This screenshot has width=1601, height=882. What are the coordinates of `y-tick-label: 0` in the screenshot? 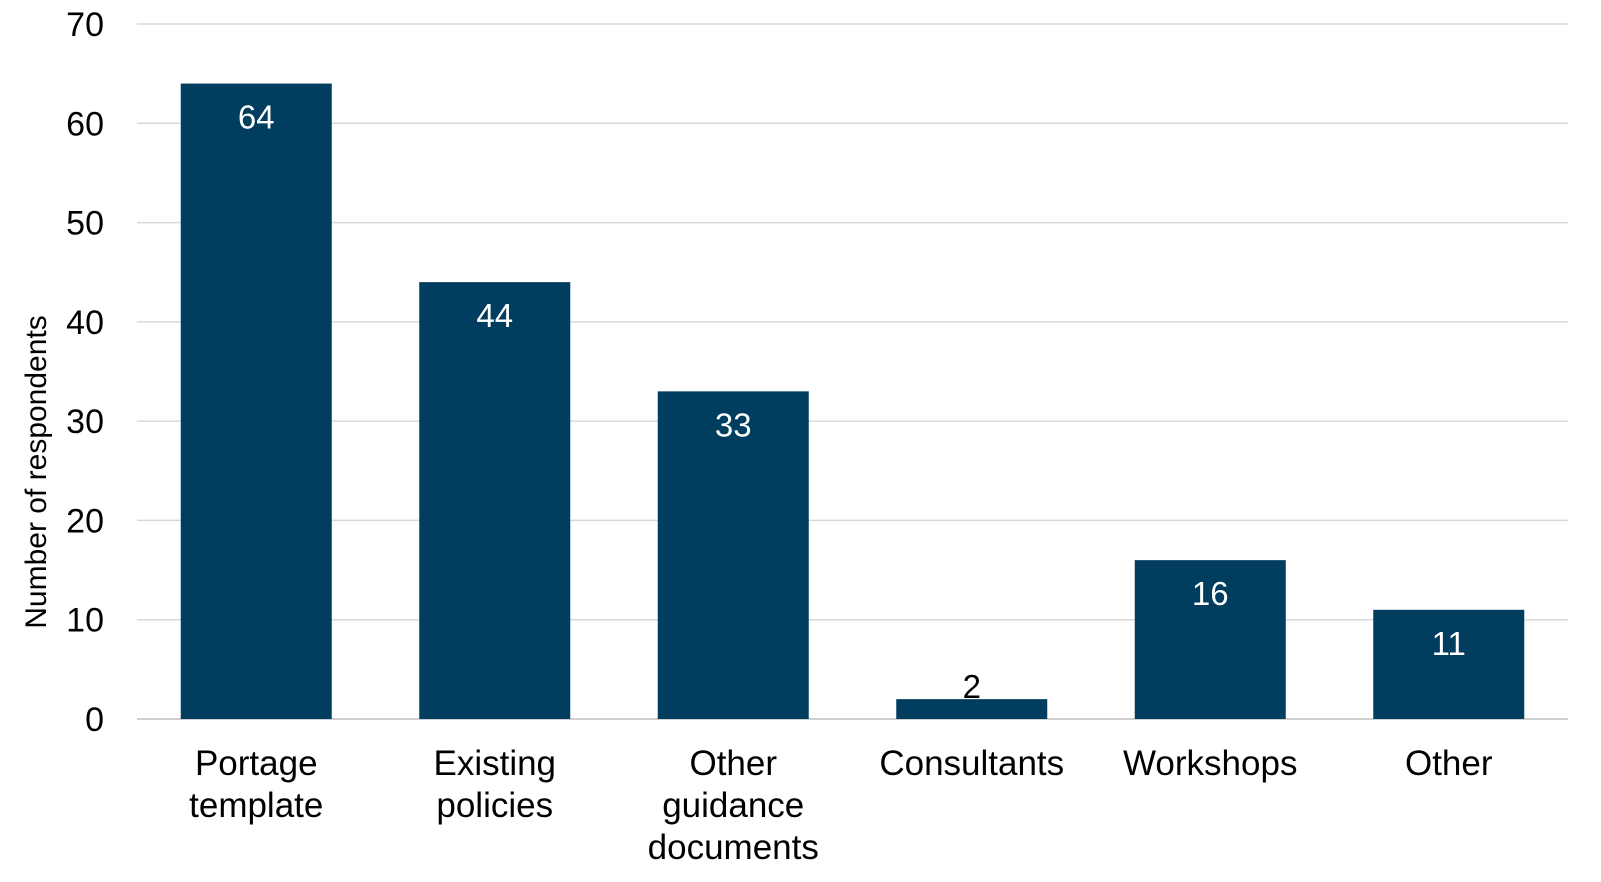 It's located at (94, 720).